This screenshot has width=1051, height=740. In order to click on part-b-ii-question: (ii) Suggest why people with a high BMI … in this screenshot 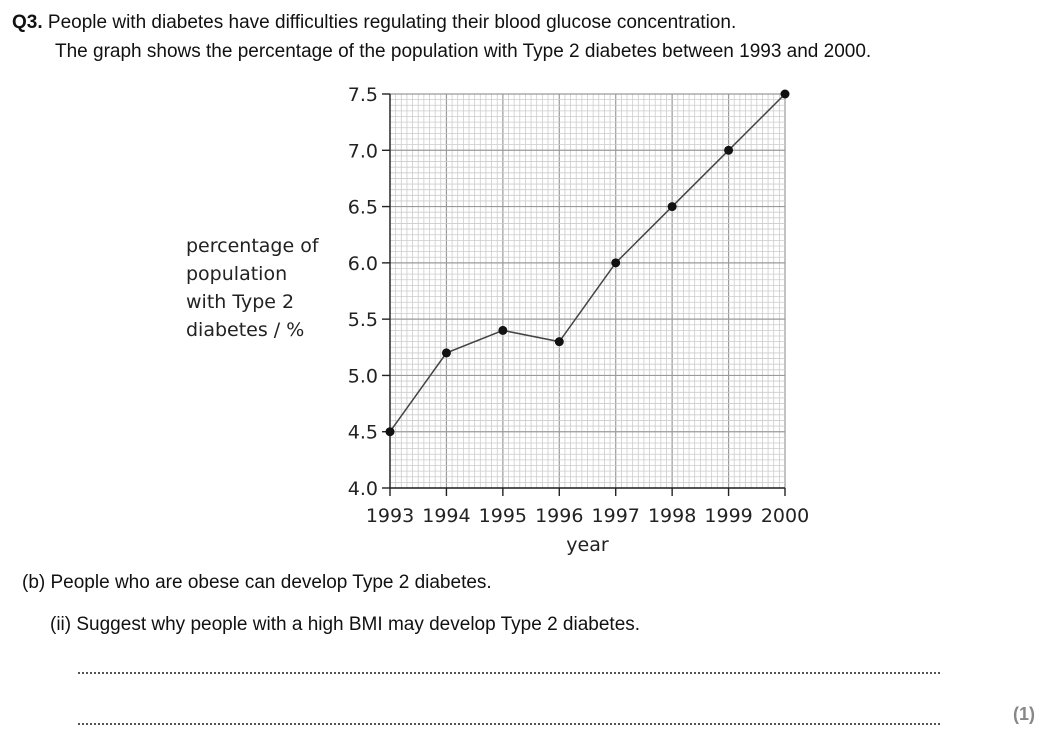, I will do `click(345, 624)`.